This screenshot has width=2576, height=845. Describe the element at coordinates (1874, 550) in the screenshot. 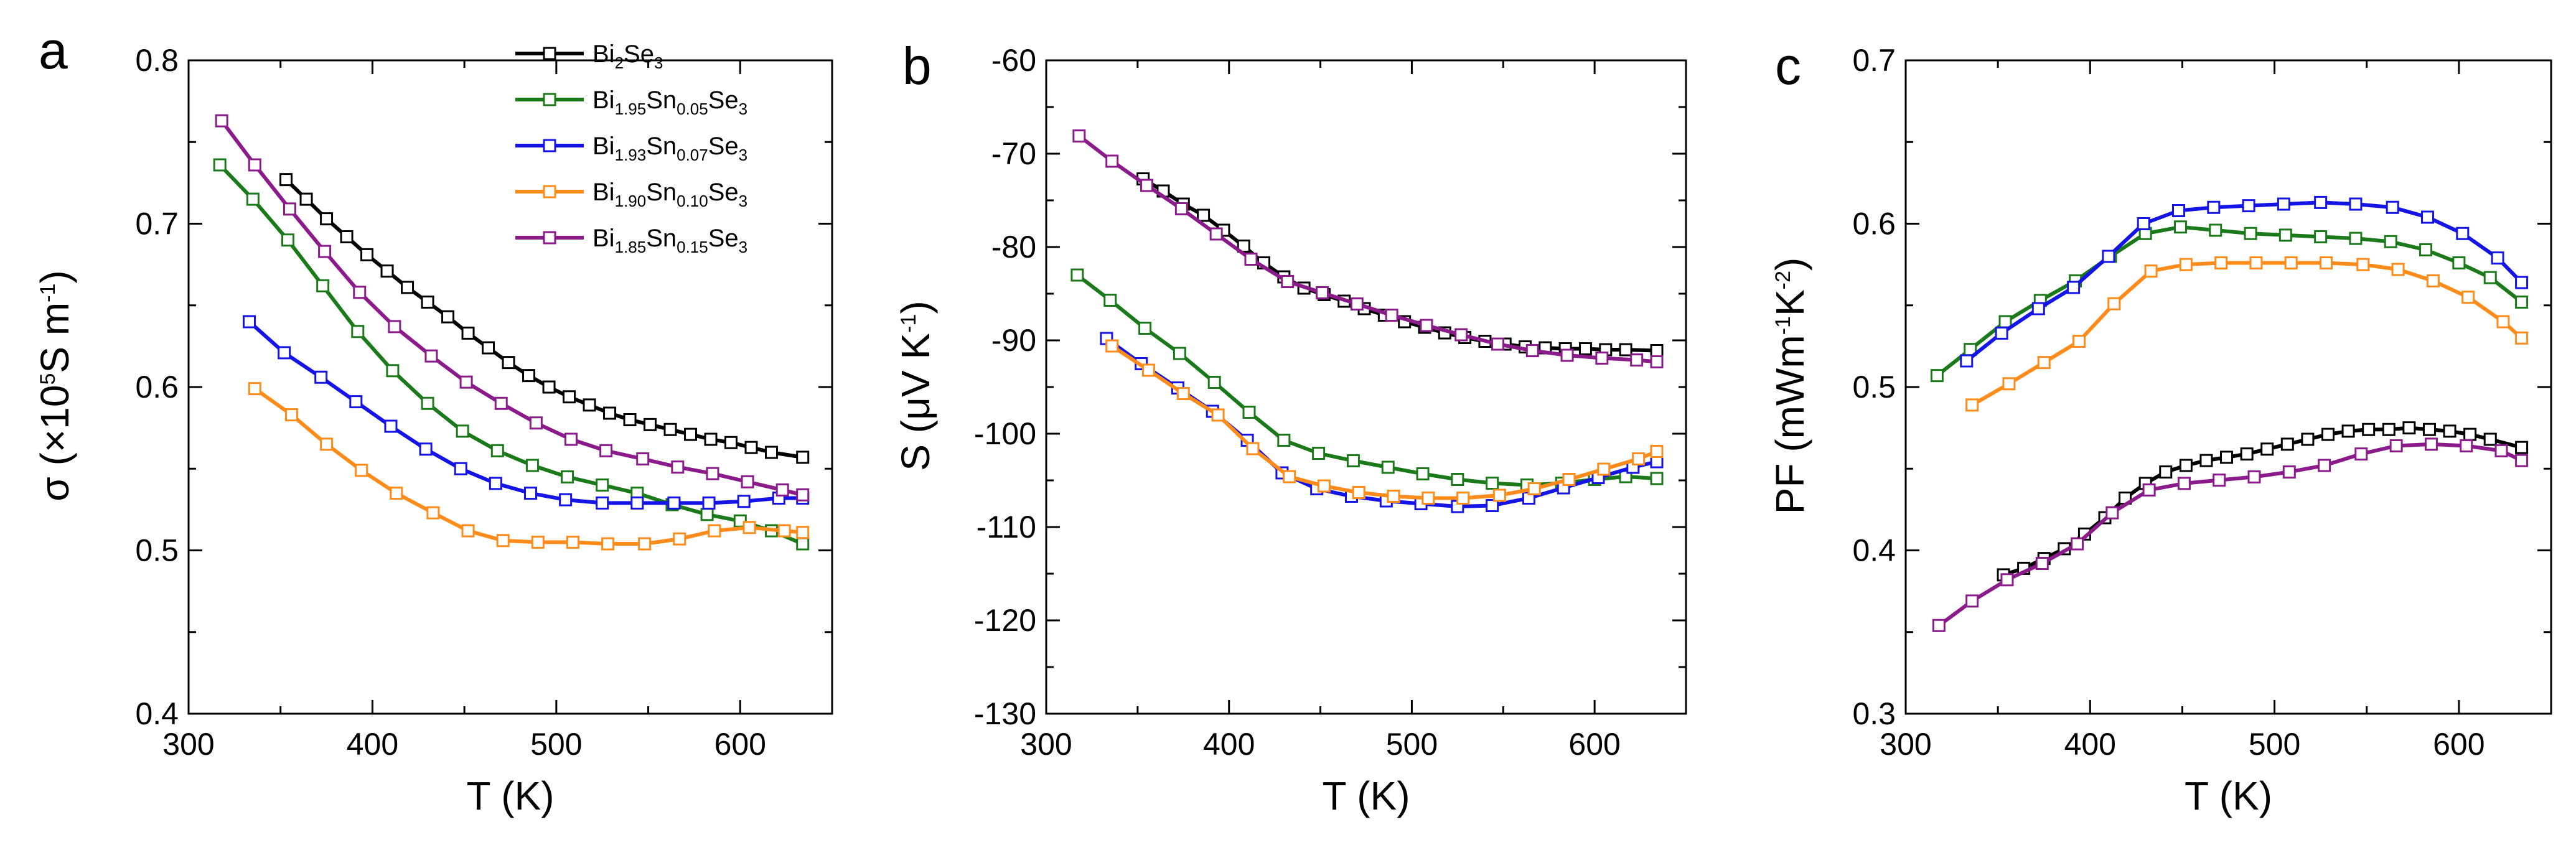

I see `y-tick-label: 0.4` at that location.